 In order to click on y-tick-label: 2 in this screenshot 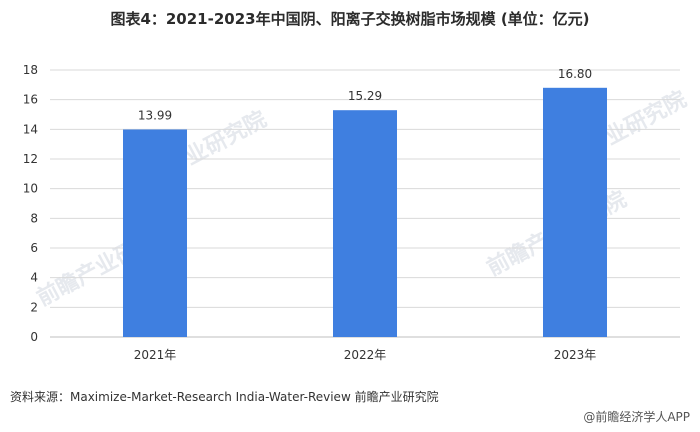, I will do `click(34, 307)`.